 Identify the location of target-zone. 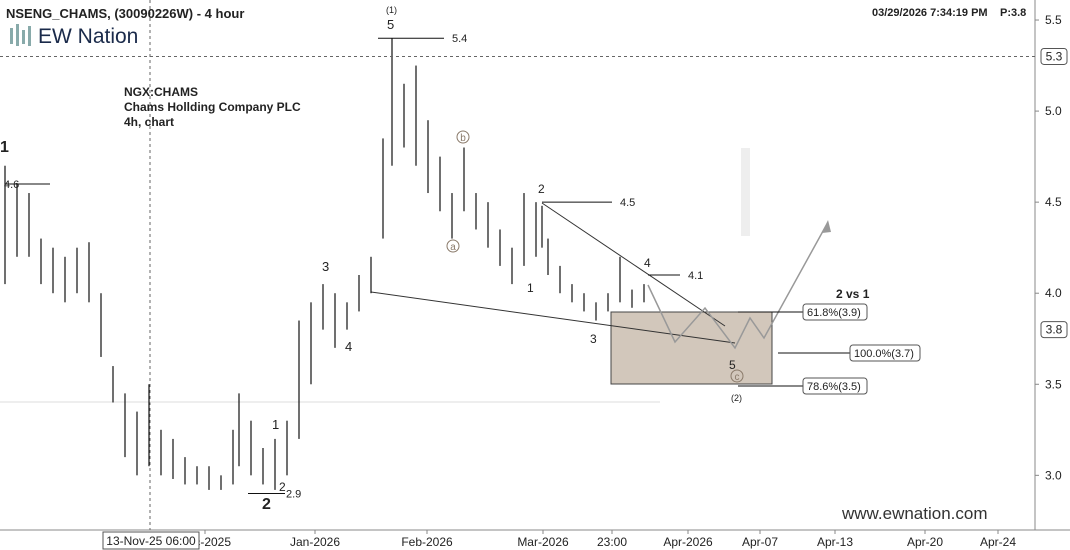
(691, 348).